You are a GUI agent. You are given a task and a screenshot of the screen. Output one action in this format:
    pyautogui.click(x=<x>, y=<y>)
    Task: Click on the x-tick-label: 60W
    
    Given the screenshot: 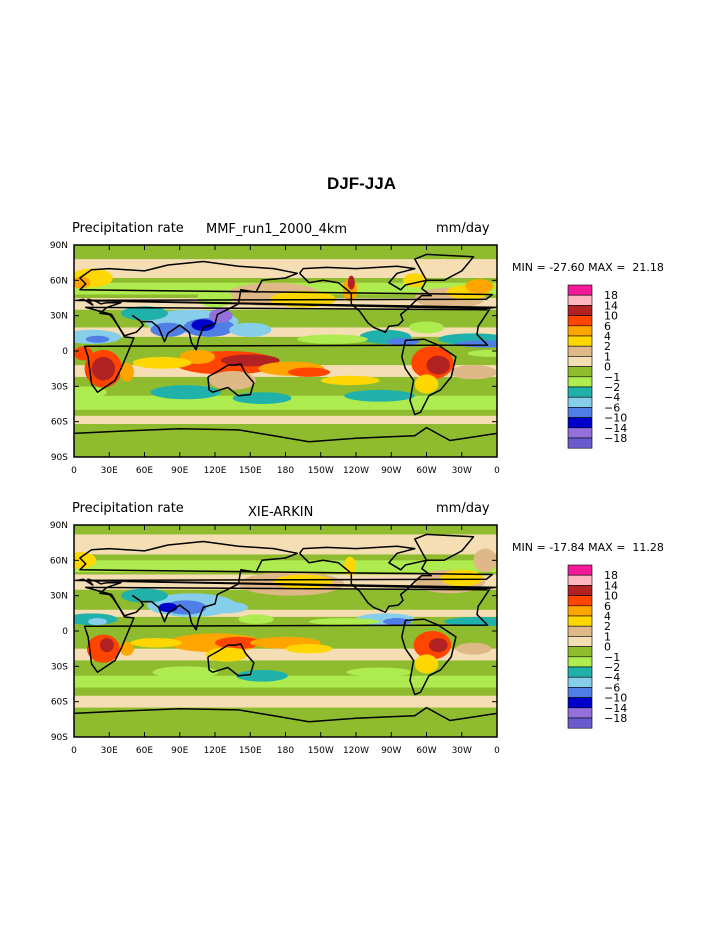 What is the action you would take?
    pyautogui.click(x=426, y=751)
    